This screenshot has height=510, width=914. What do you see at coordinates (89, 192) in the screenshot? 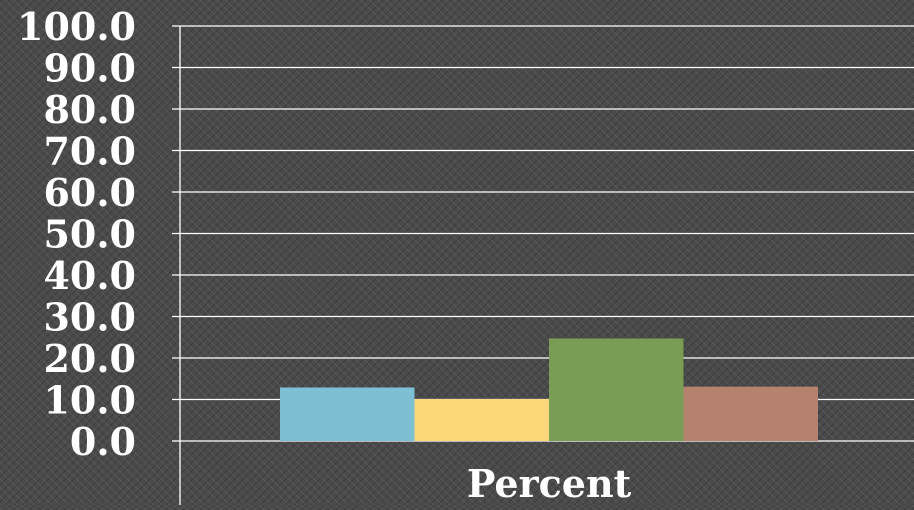
I see `y-tick-label: 60.0` at bounding box center [89, 192].